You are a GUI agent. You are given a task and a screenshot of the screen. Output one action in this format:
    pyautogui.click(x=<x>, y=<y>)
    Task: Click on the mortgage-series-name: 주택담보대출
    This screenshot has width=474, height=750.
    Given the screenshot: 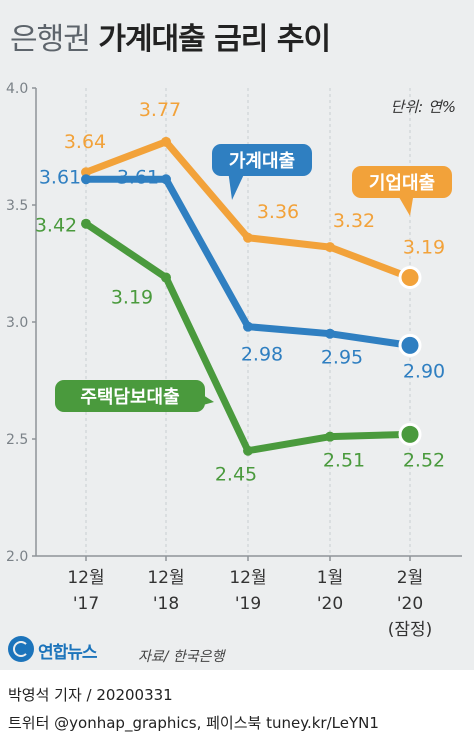 What is the action you would take?
    pyautogui.click(x=129, y=397)
    